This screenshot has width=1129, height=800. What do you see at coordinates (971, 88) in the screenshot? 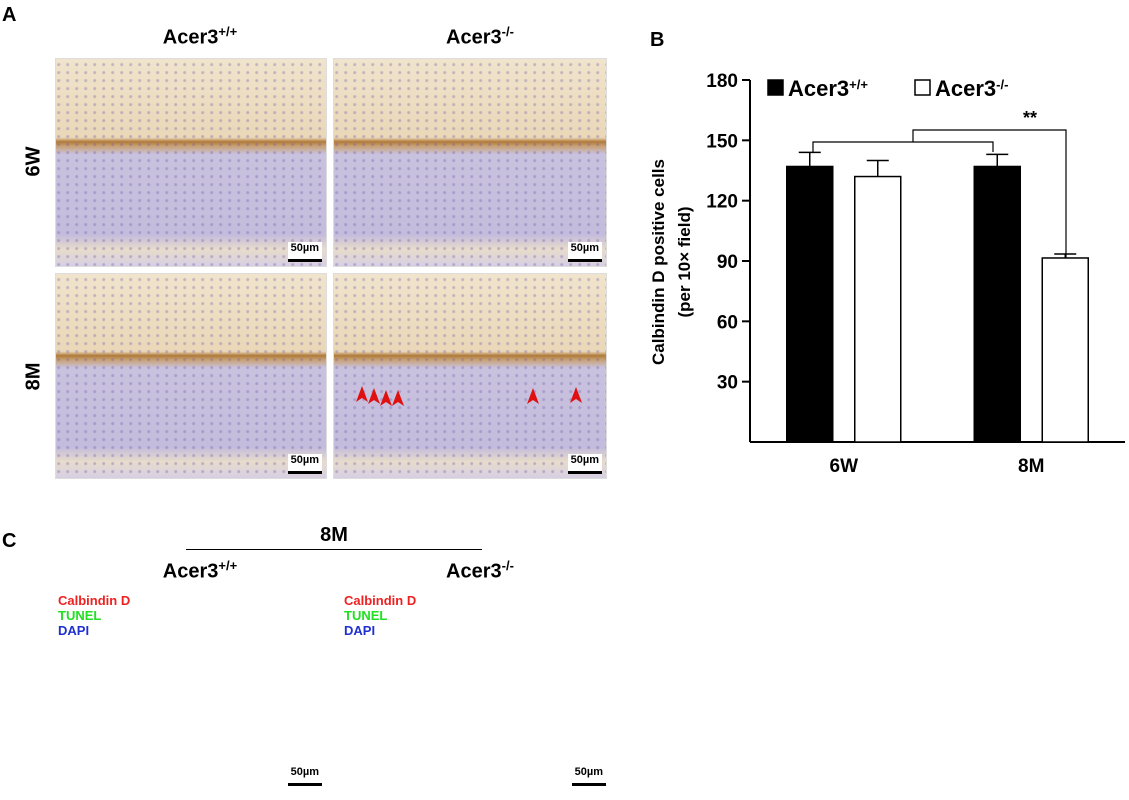
I see `legend-label: Acer3-/-` at bounding box center [971, 88].